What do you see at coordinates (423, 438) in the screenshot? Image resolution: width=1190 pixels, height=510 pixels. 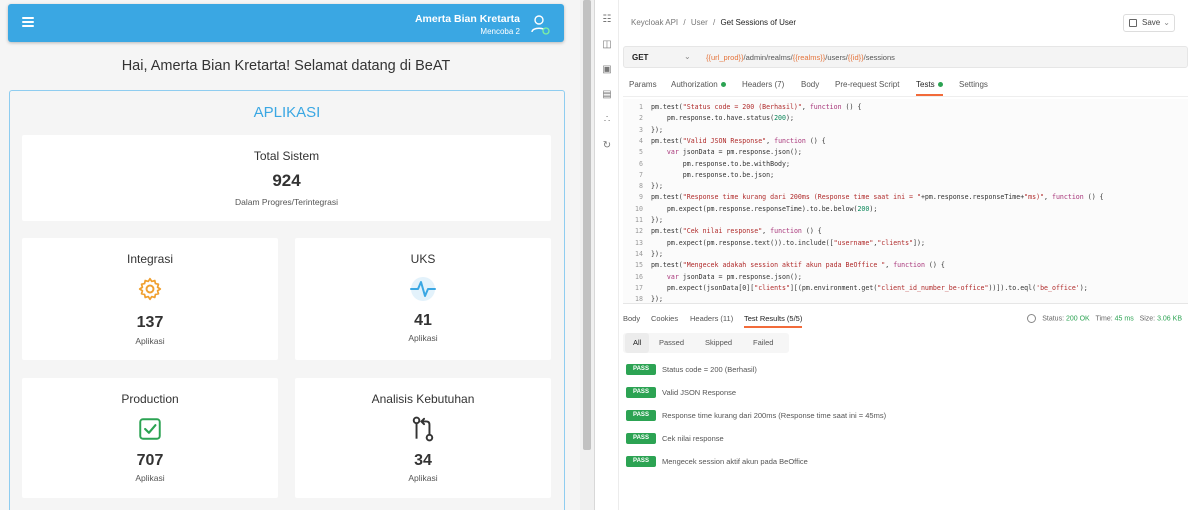 I see `requirements-analysis-card: Analisis Kebutuhan 34 Aplikasi` at bounding box center [423, 438].